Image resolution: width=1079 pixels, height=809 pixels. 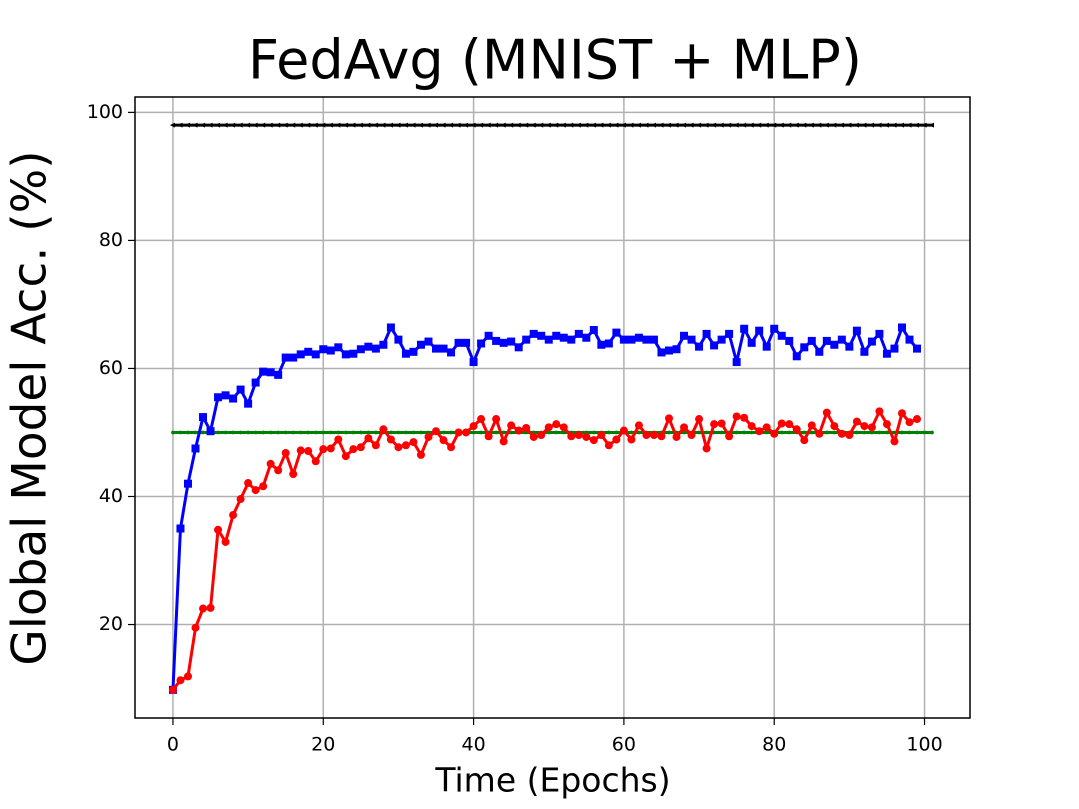 What do you see at coordinates (473, 745) in the screenshot?
I see `x-tick-label: 40` at bounding box center [473, 745].